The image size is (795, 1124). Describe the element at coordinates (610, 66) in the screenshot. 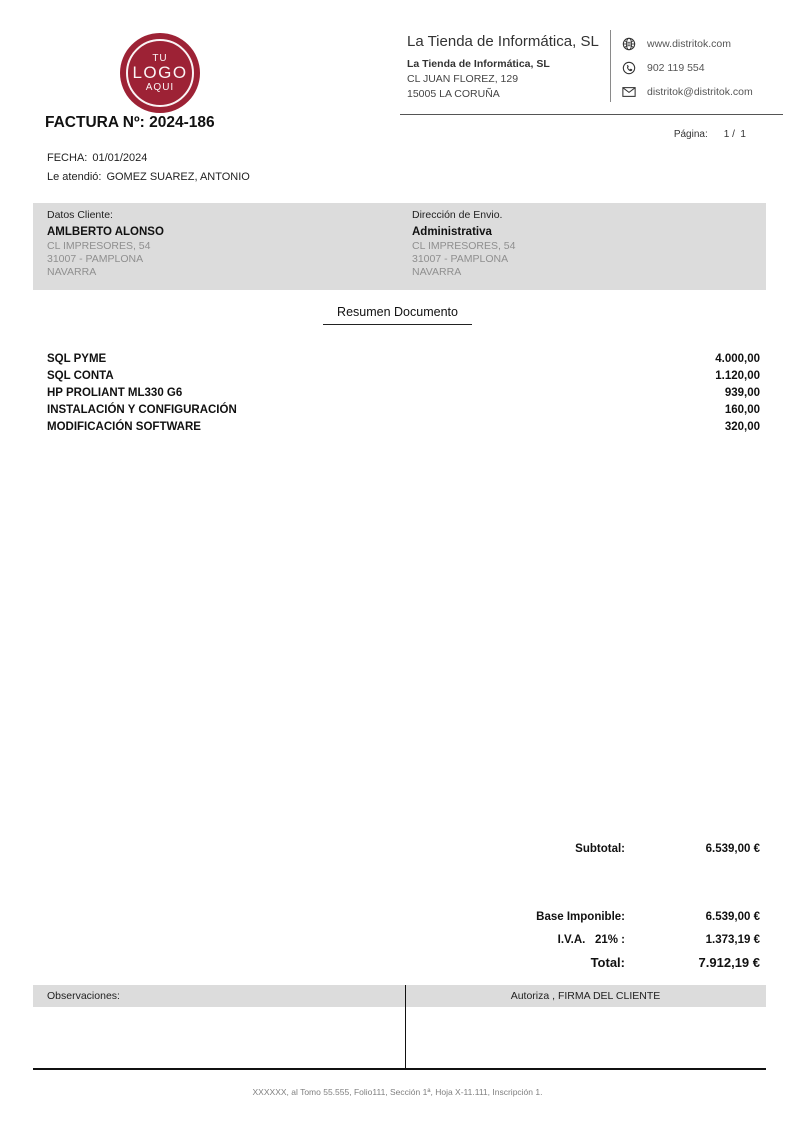

I see `header-vertical-divider` at that location.